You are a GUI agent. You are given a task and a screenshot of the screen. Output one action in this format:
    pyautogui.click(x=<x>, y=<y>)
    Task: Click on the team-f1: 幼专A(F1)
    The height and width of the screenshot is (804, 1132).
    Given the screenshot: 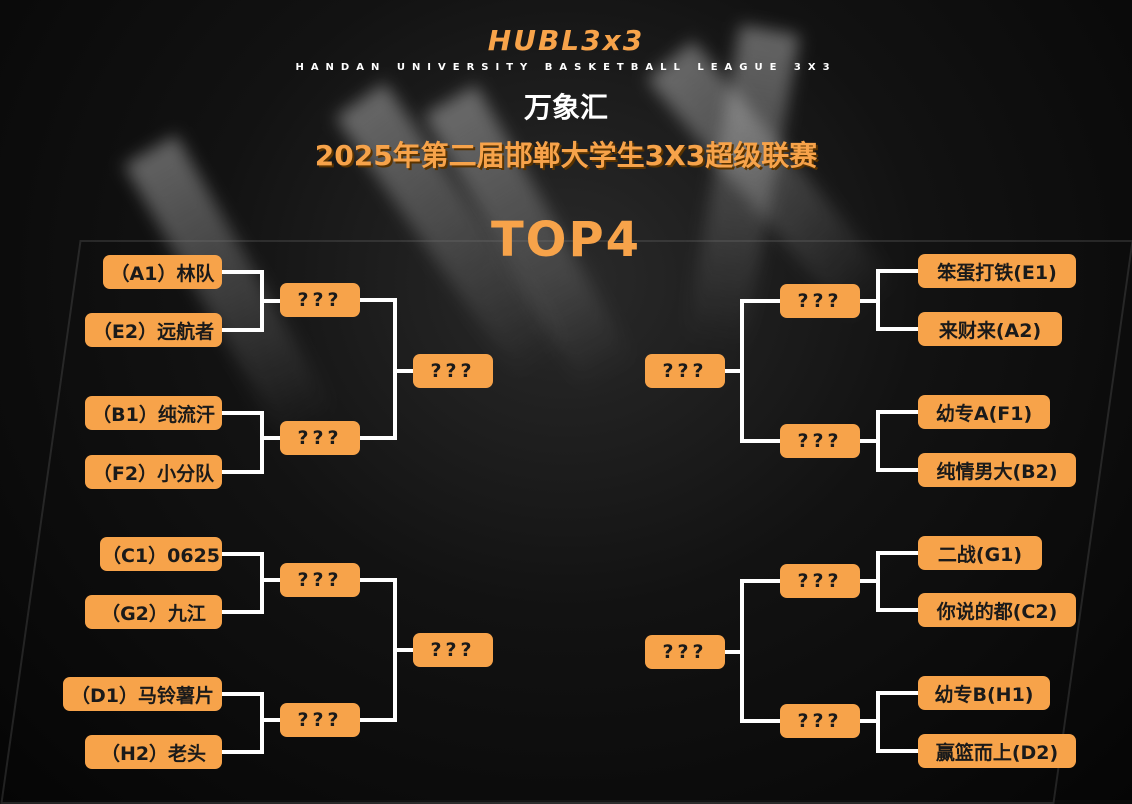 What is the action you would take?
    pyautogui.click(x=984, y=412)
    